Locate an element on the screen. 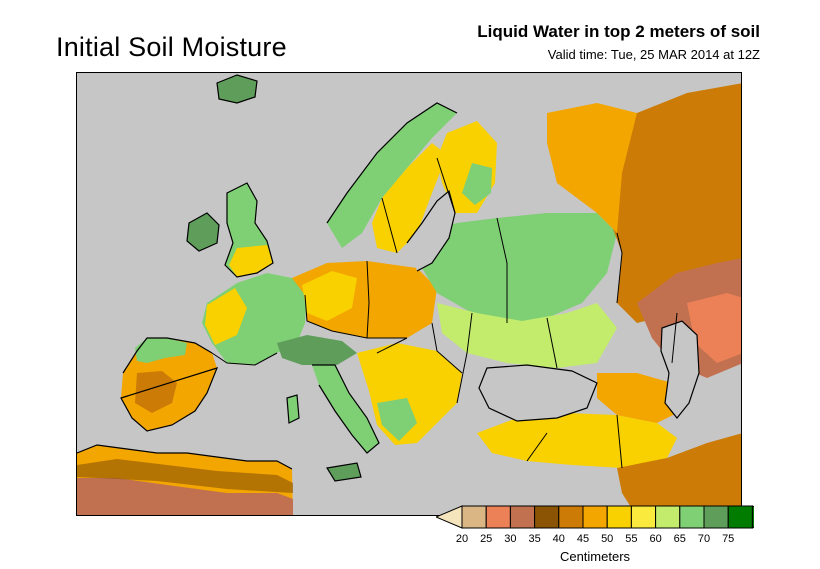  north-africa-dry is located at coordinates (185, 496).